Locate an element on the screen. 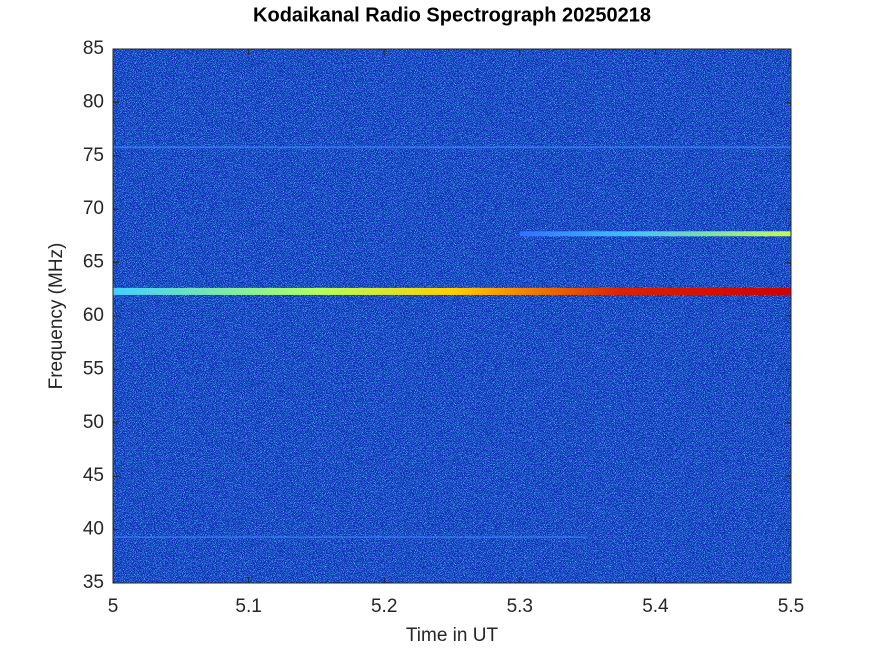 This screenshot has height=655, width=874. x-tick-label: 5.5 is located at coordinates (791, 606).